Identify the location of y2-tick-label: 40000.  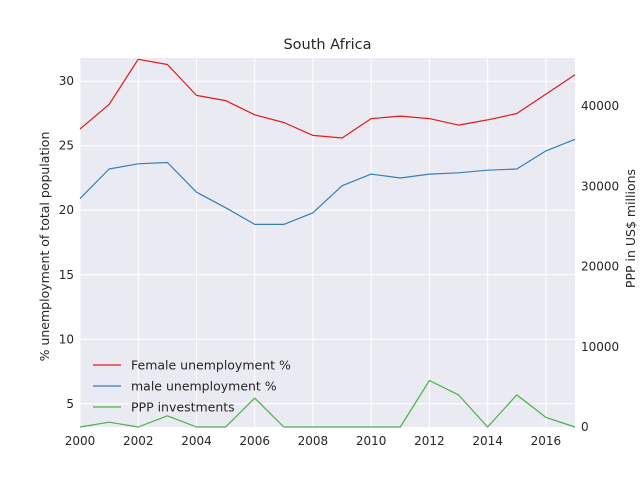
(600, 106).